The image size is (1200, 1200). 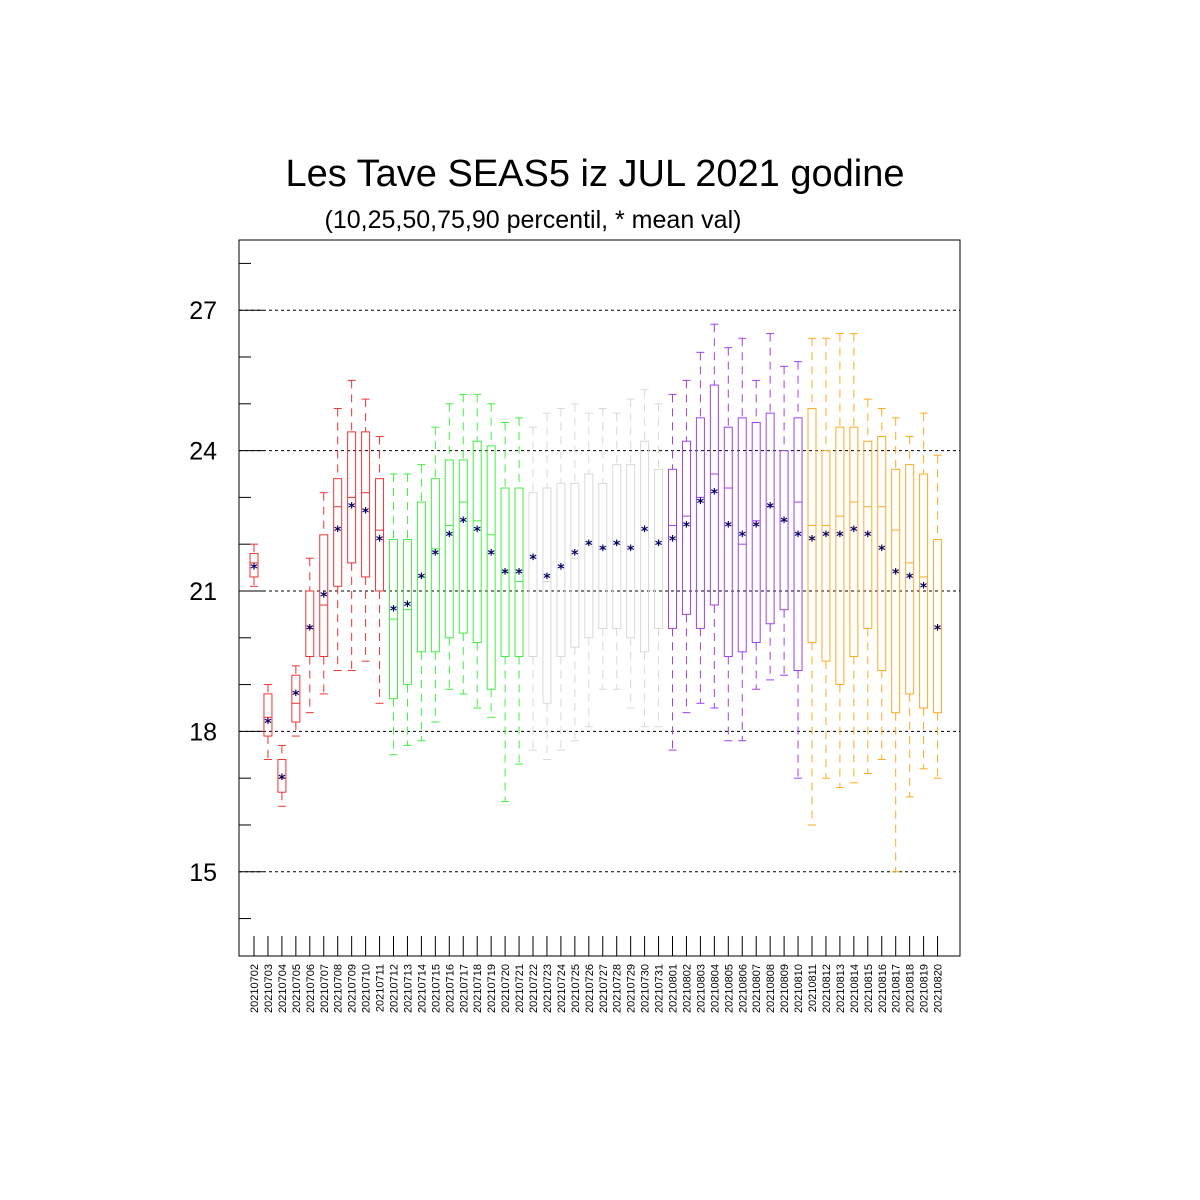 I want to click on x-tick-label: 20210804, so click(x=715, y=988).